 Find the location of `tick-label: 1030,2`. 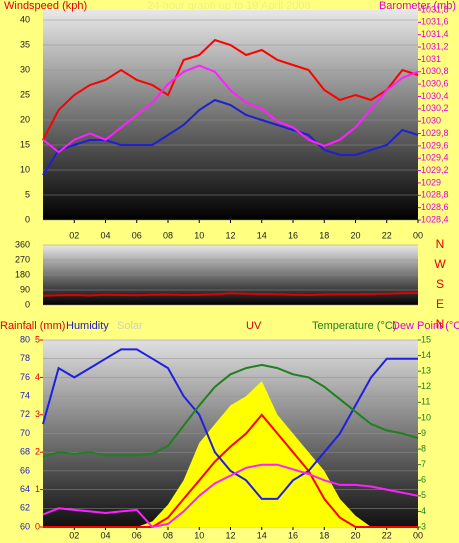

tick-label: 1030,2 is located at coordinates (435, 108).